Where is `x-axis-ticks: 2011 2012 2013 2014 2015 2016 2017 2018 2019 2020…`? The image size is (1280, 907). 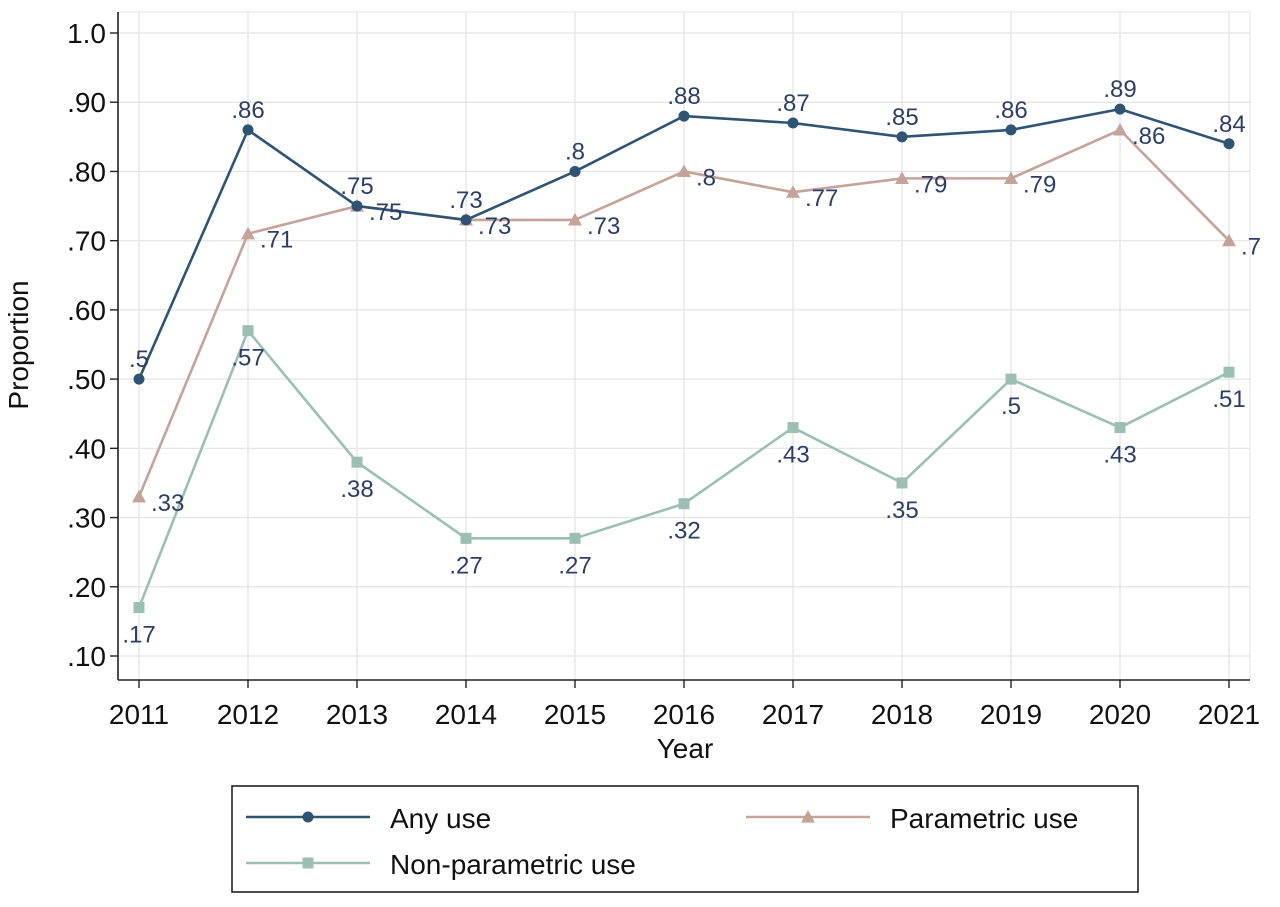
x-axis-ticks: 2011 2012 2013 2014 2015 2016 2017 2018 2019 2020… is located at coordinates (684, 705).